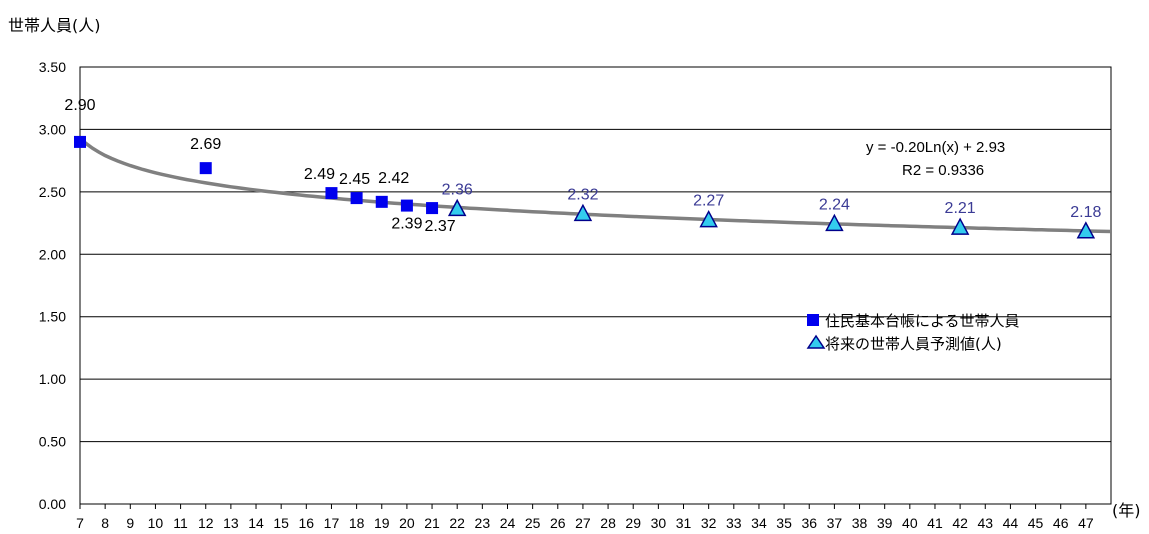  I want to click on y-axis-ticks: 0.00 0.50 1.00 1.50 2.00 2.50 3.00 3.50, so click(52, 285).